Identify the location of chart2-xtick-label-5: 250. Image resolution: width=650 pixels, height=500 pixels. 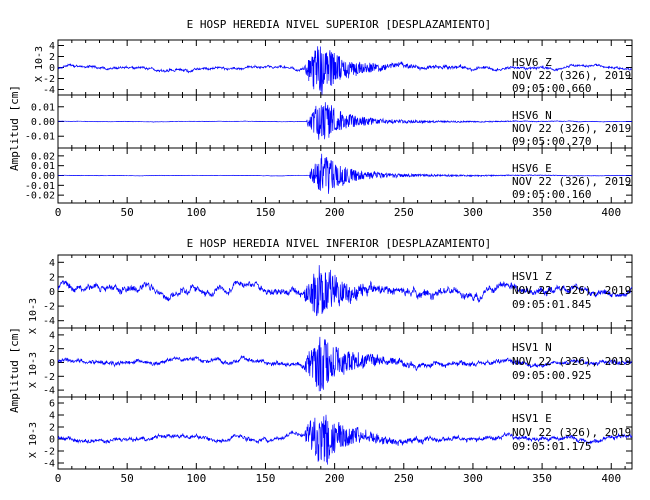
(404, 478).